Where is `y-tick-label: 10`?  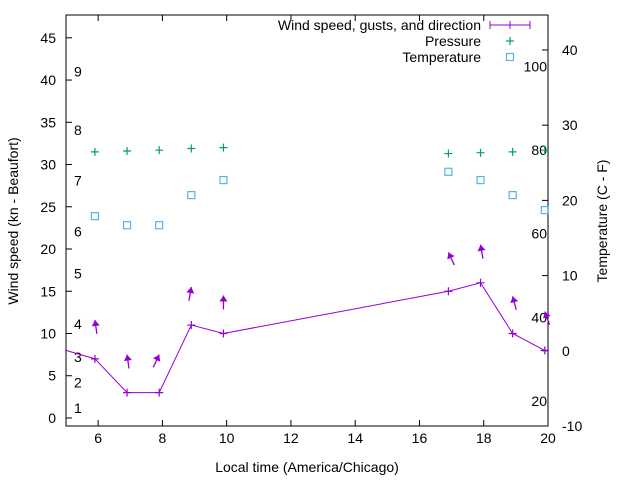
y-tick-label: 10 is located at coordinates (48, 333).